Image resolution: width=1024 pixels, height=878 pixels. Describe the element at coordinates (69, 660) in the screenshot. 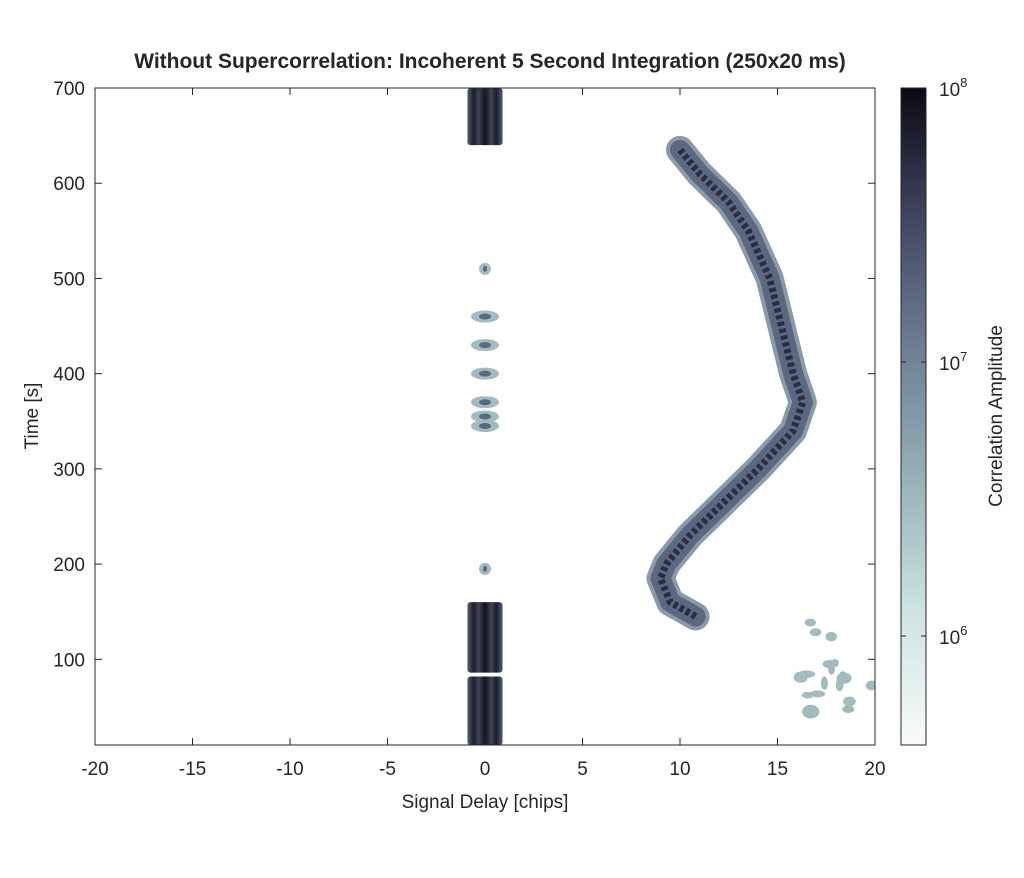

I see `y-tick-label: 100` at that location.